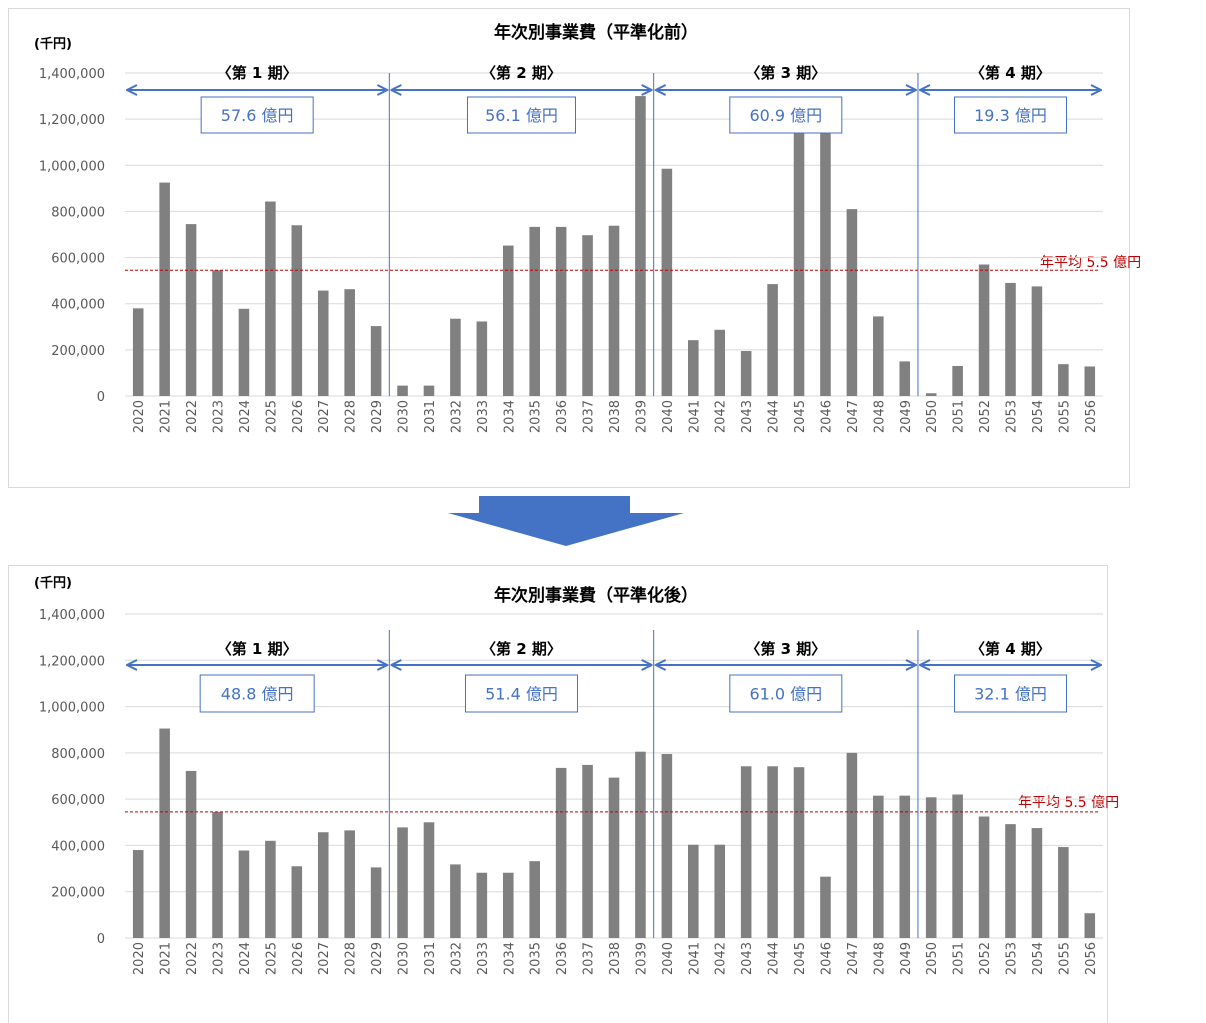  What do you see at coordinates (1064, 958) in the screenshot?
I see `x-tick-label: 2055` at bounding box center [1064, 958].